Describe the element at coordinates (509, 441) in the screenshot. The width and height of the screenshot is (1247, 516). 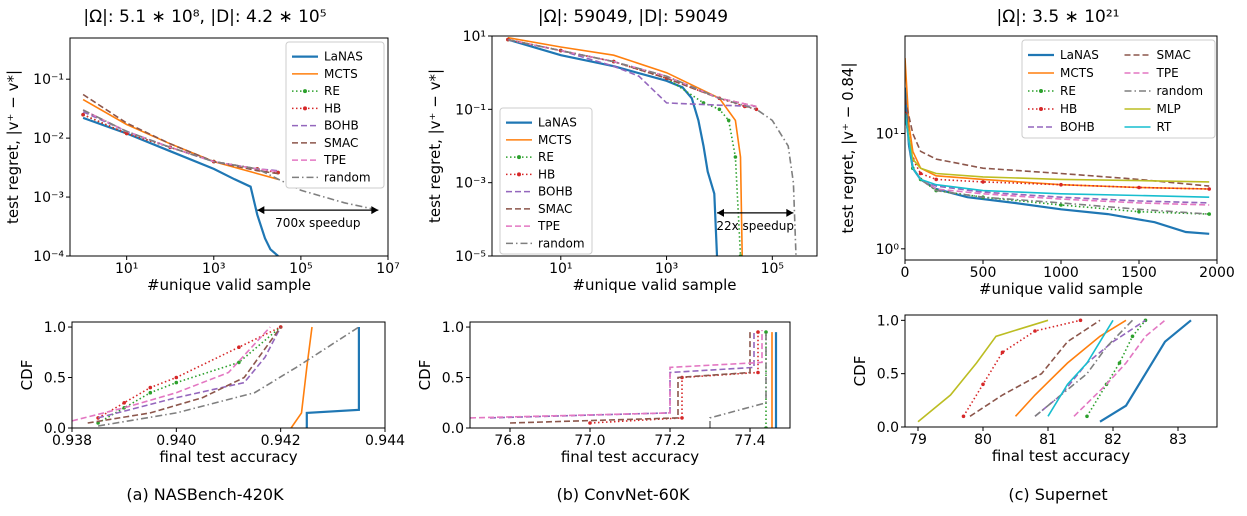
I see `x-tick-label: 76.8` at that location.